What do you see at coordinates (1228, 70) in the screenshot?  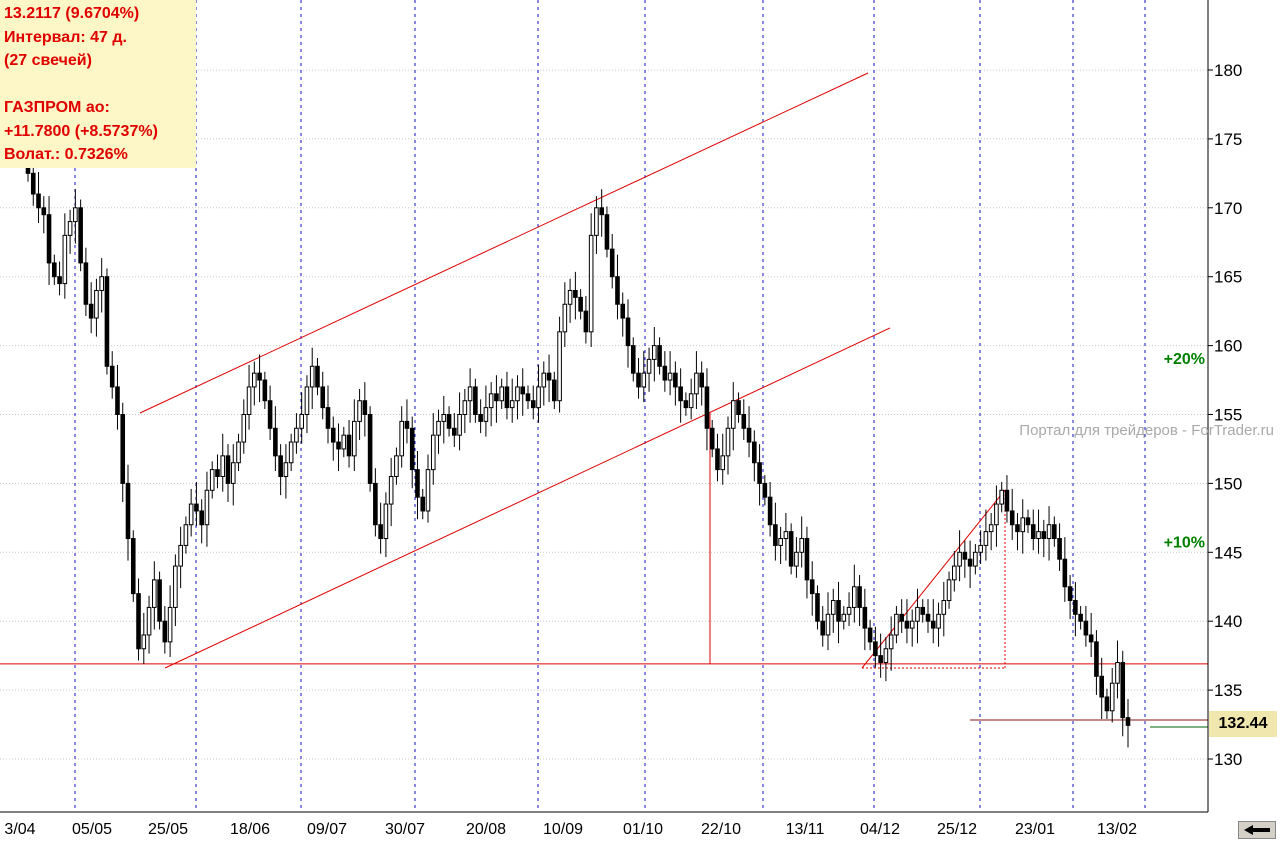 I see `y-tick-label: 180` at bounding box center [1228, 70].